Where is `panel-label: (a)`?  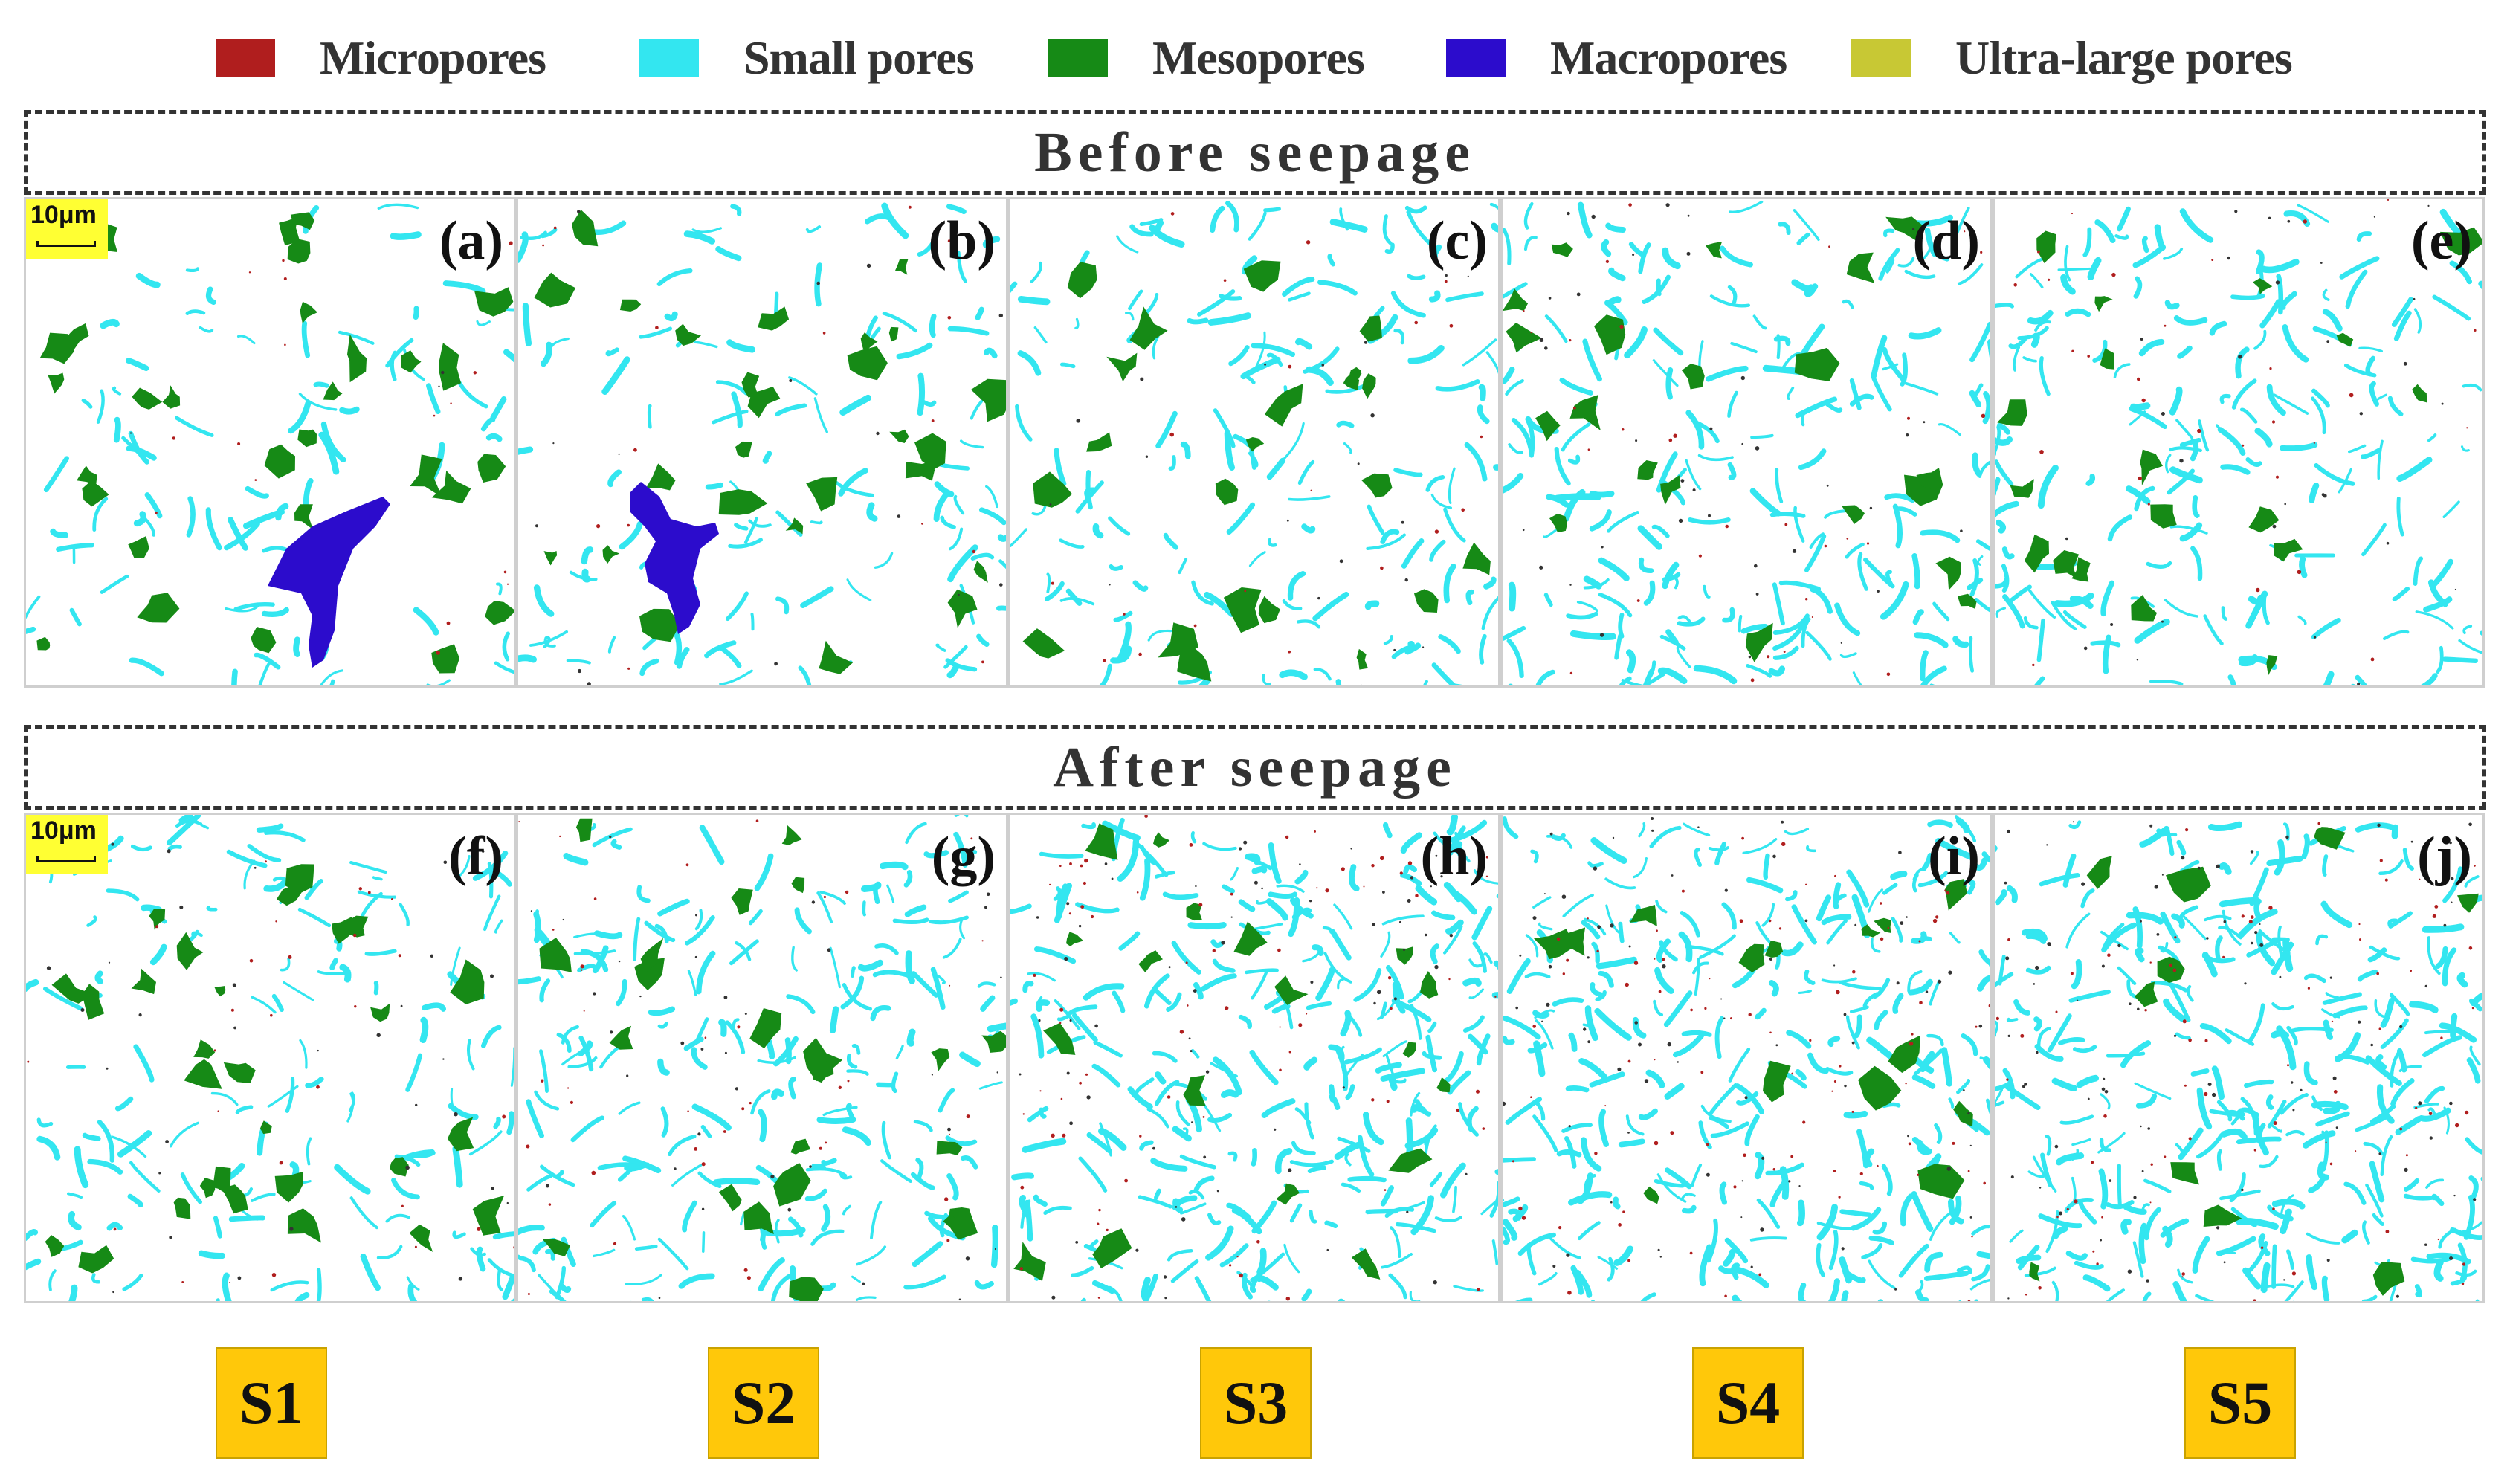 panel-label: (a) is located at coordinates (471, 240).